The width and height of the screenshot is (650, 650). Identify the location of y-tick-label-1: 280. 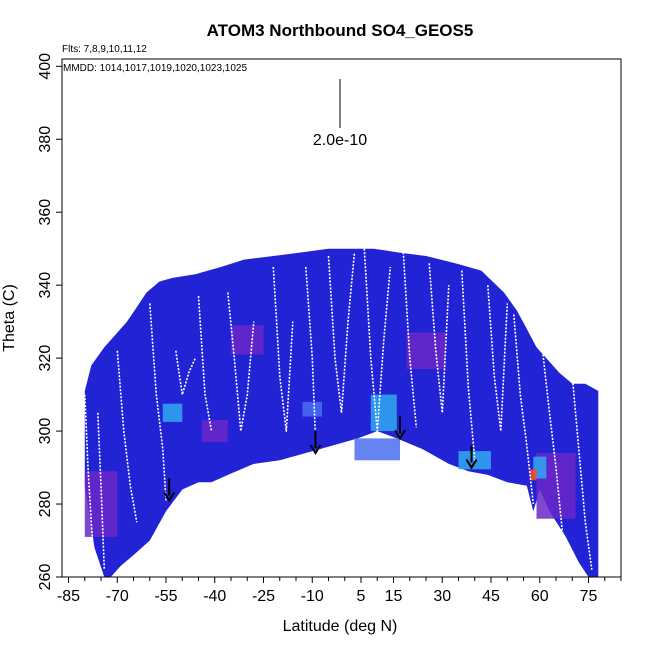
(45, 504).